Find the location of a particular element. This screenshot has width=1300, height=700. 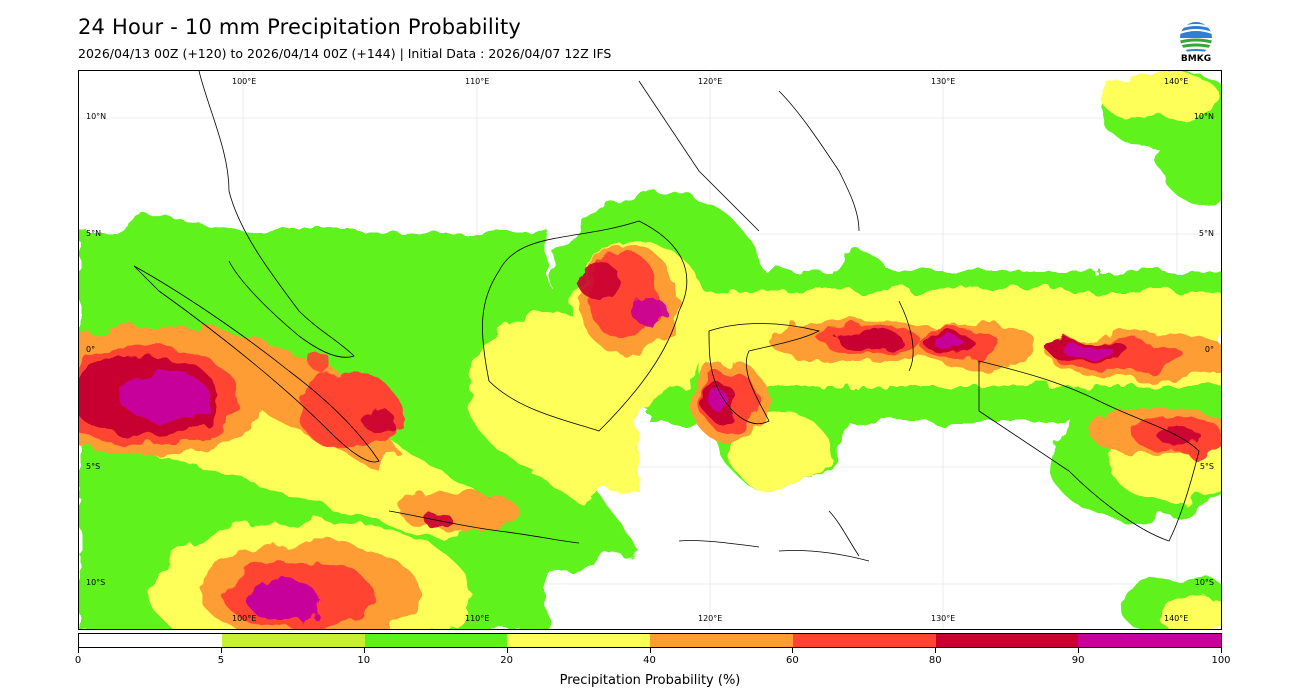

colorbar-title: Precipitation Probability (%) is located at coordinates (650, 680).